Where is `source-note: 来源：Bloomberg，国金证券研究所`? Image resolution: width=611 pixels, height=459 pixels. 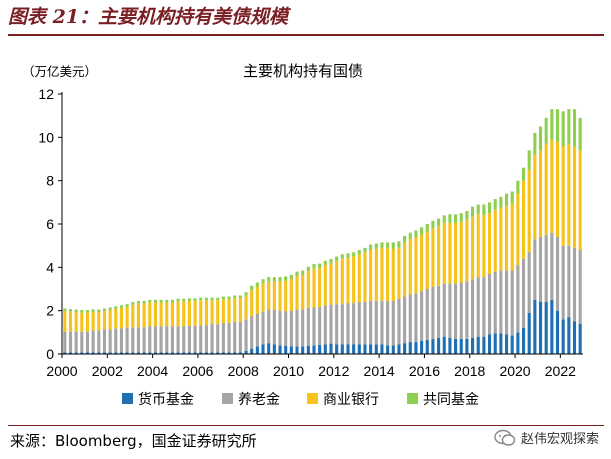 source-note: 来源：Bloomberg，国金证券研究所 is located at coordinates (133, 441).